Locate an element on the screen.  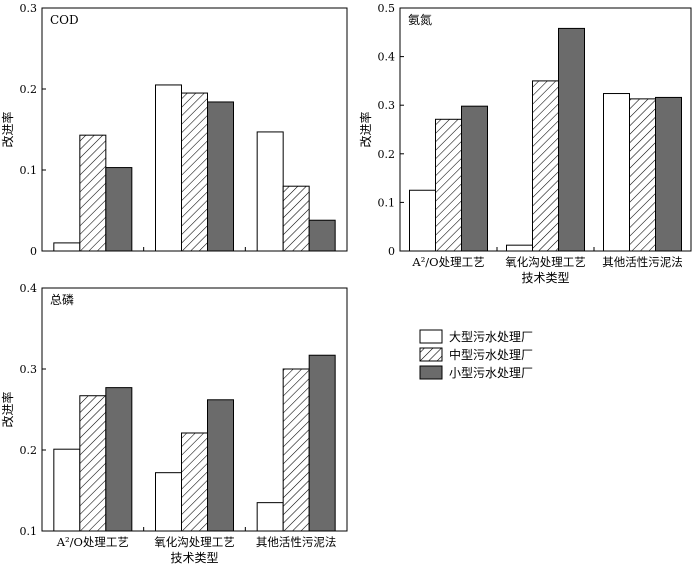
panel-title: 总磷 is located at coordinates (62, 299).